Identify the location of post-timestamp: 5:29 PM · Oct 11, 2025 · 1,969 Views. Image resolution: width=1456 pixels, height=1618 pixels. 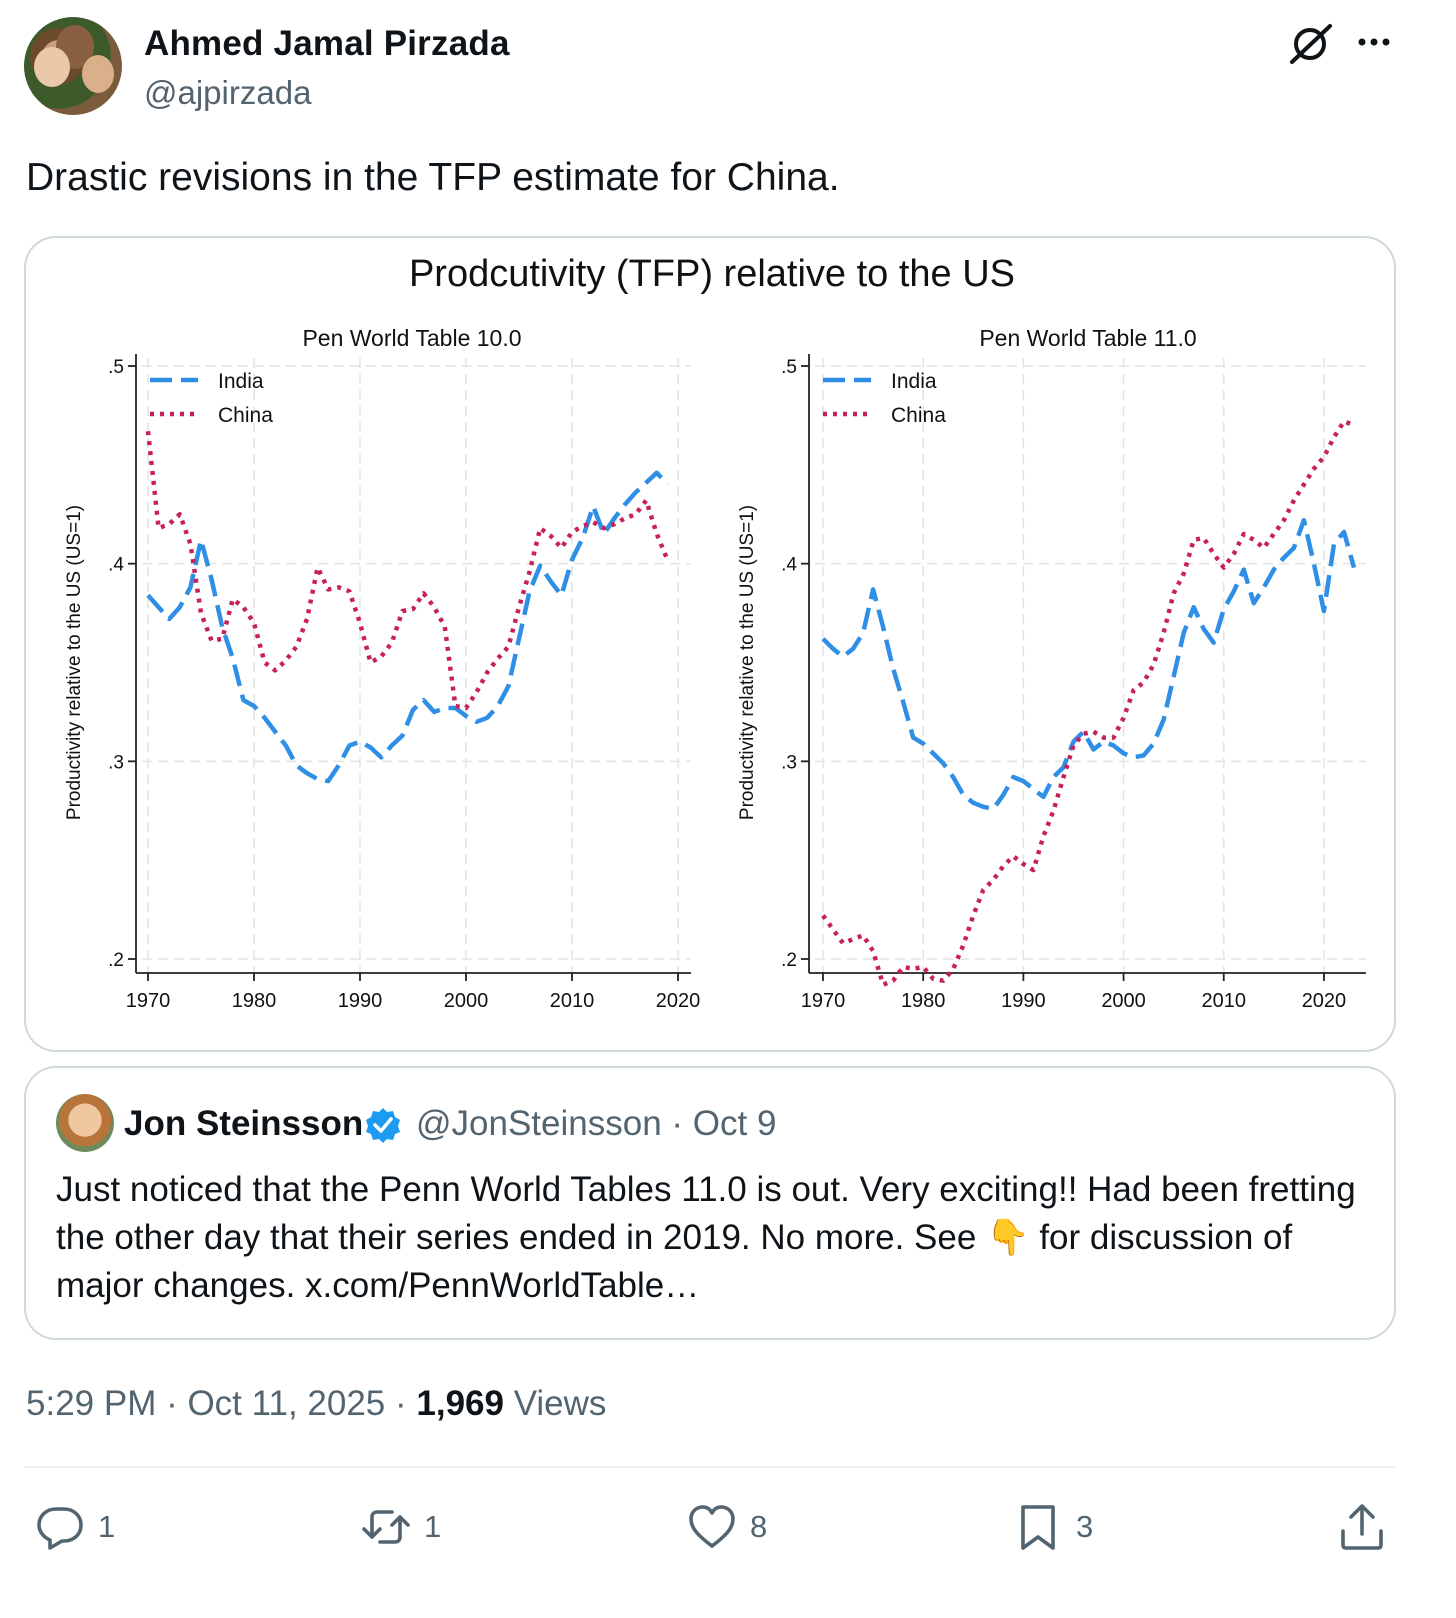
(316, 1404).